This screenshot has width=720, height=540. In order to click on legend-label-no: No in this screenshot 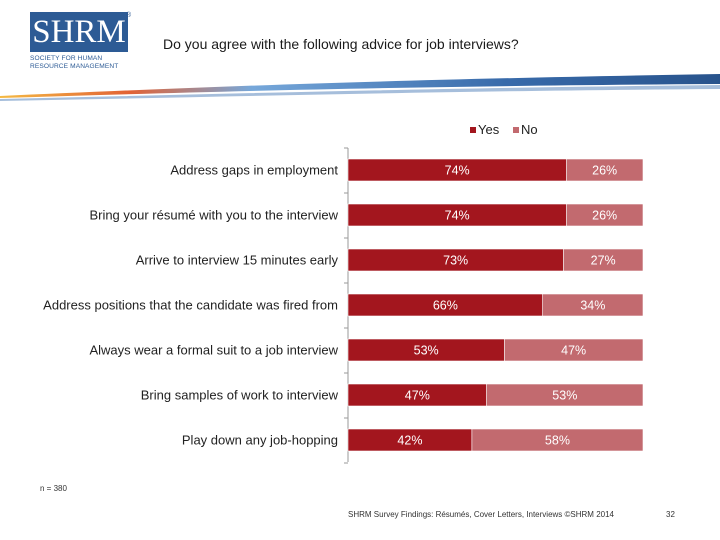, I will do `click(529, 129)`.